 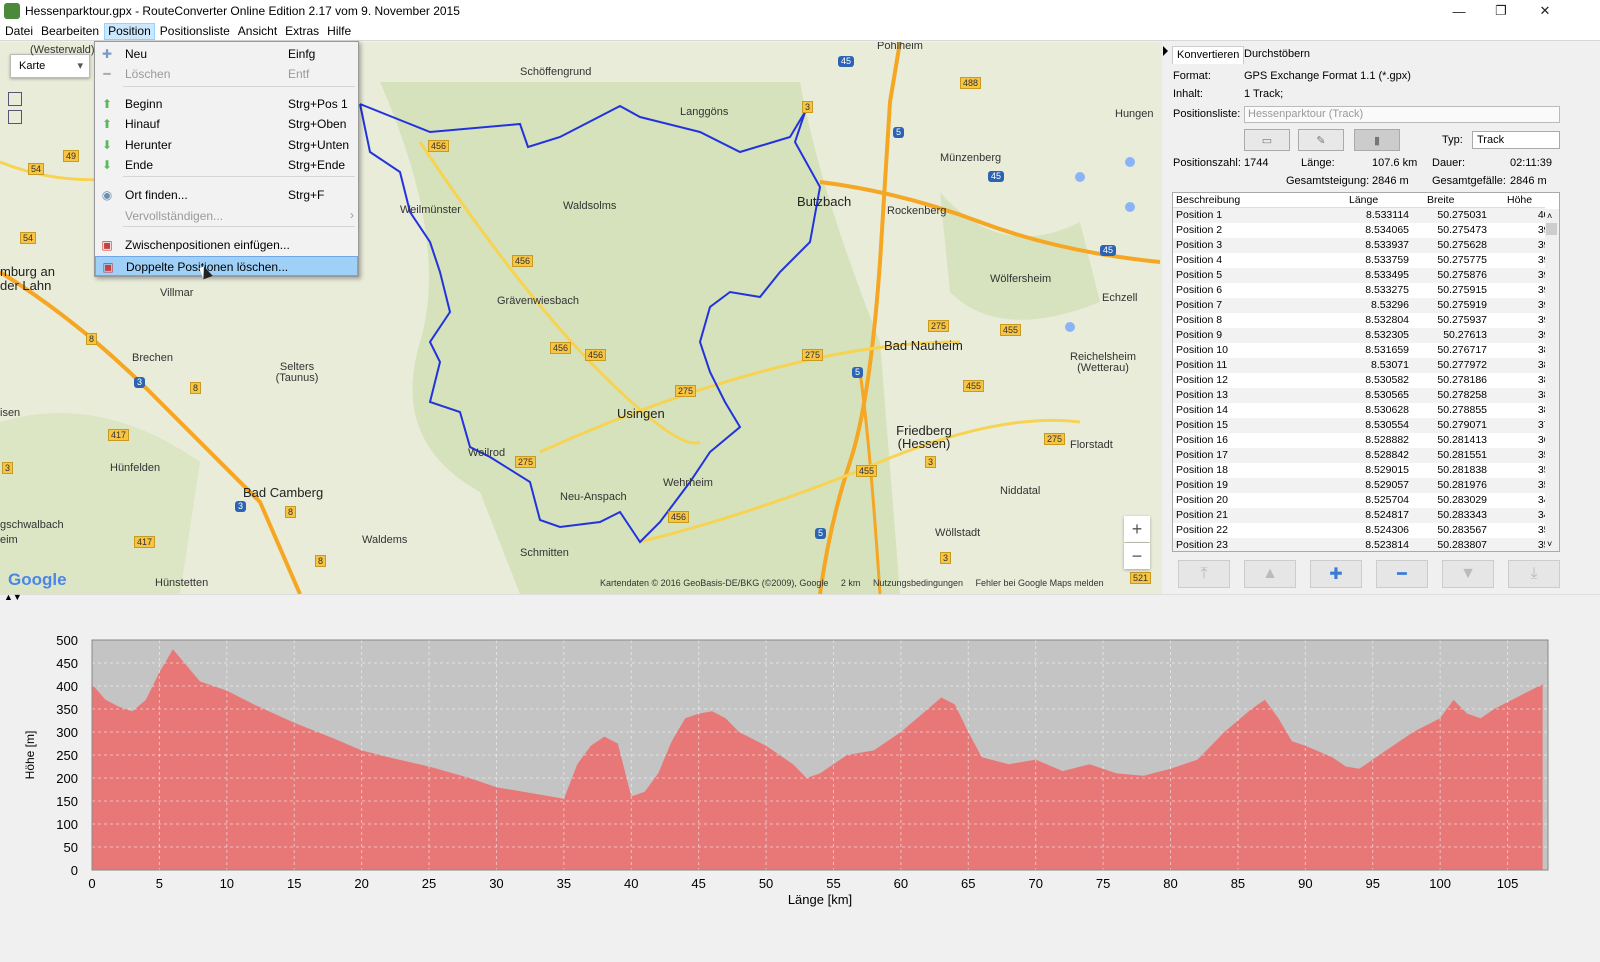 I want to click on map-tool-icons, so click(x=18, y=110).